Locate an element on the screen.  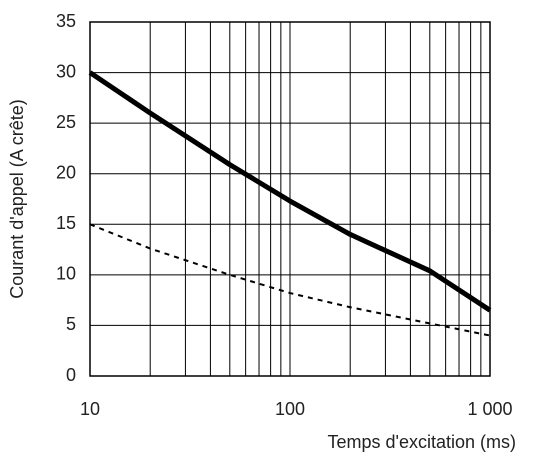
x-tick-label: 100 is located at coordinates (290, 409).